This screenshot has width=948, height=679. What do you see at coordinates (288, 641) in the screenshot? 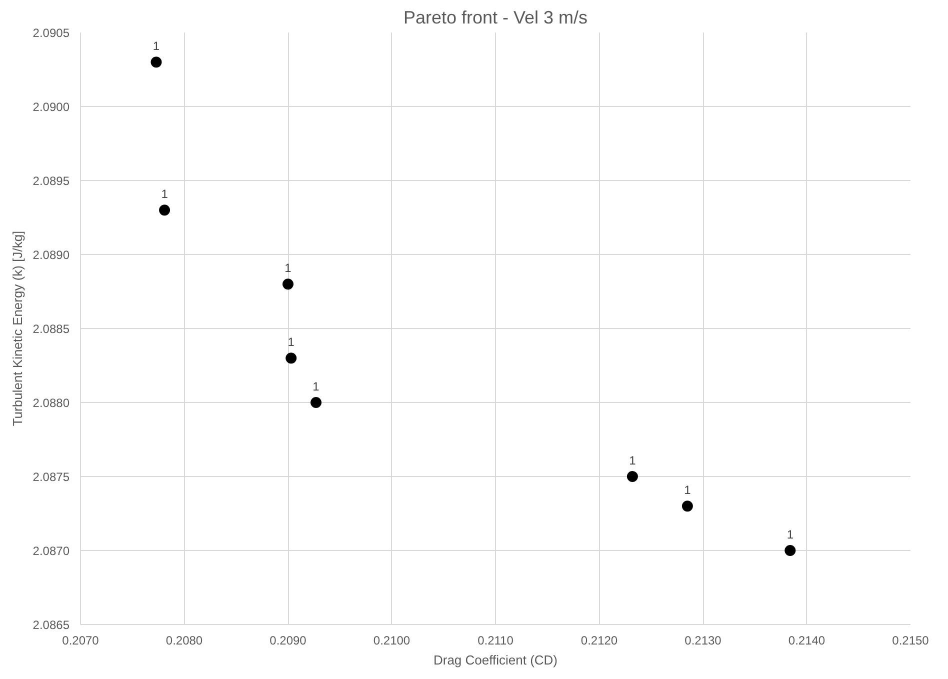
I see `x-tick-label: 0.2090` at bounding box center [288, 641].